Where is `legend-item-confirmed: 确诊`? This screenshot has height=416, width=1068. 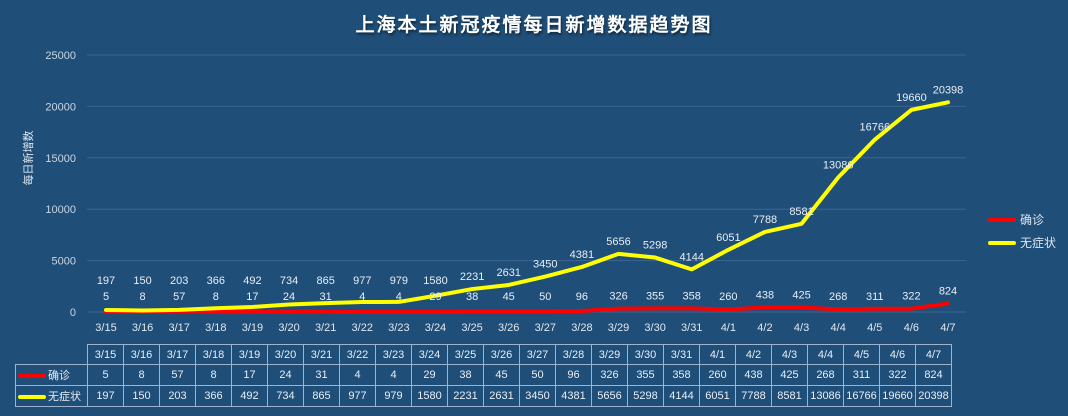
legend-item-confirmed: 确诊 is located at coordinates (1022, 219).